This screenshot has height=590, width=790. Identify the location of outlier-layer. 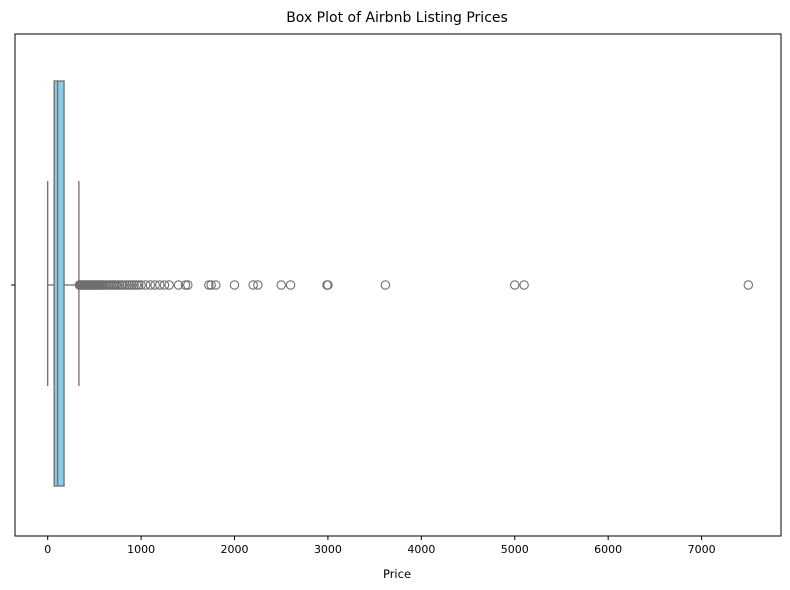
(414, 285).